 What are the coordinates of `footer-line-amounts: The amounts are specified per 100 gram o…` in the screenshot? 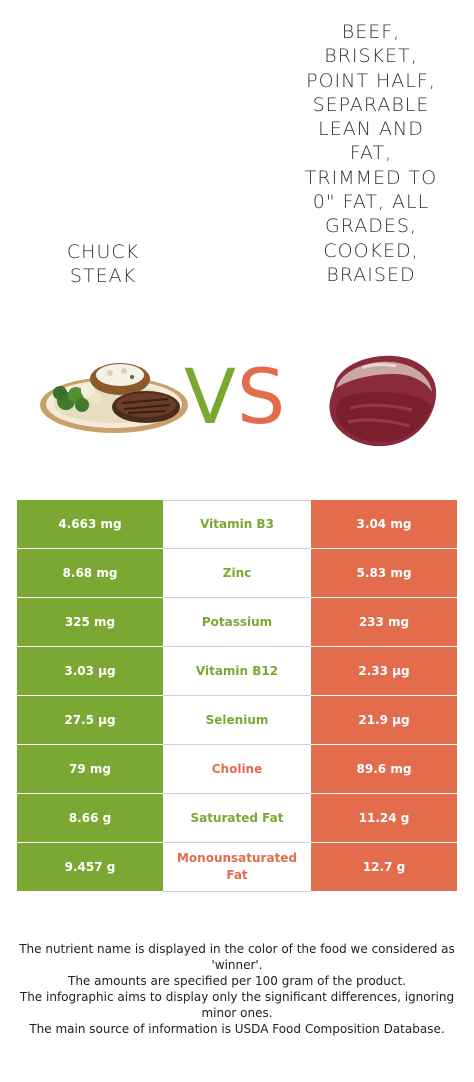 It's located at (236, 981).